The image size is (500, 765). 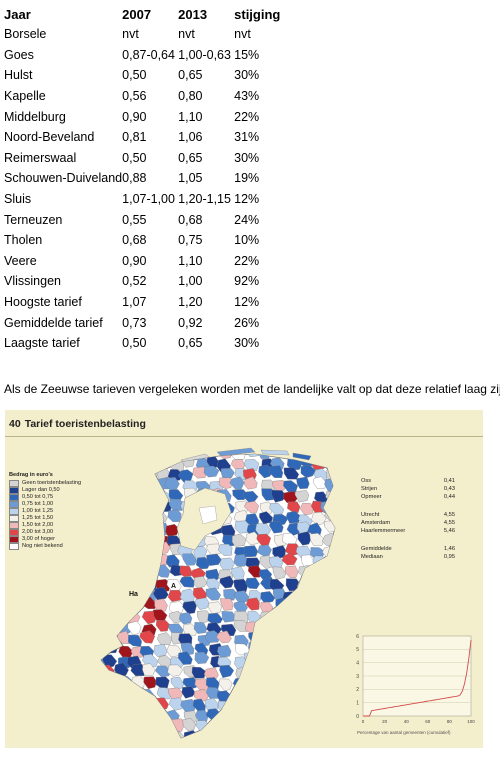 What do you see at coordinates (38, 517) in the screenshot?
I see `legend-label: 1,25 tot 1,50` at bounding box center [38, 517].